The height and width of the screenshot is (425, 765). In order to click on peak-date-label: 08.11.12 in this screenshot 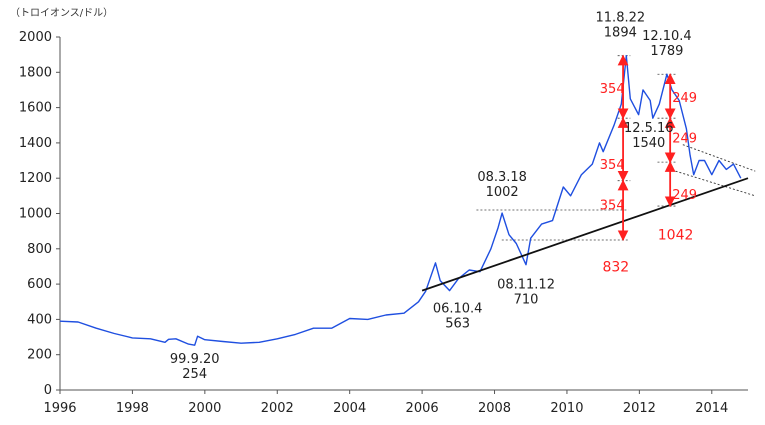, I will do `click(526, 285)`.